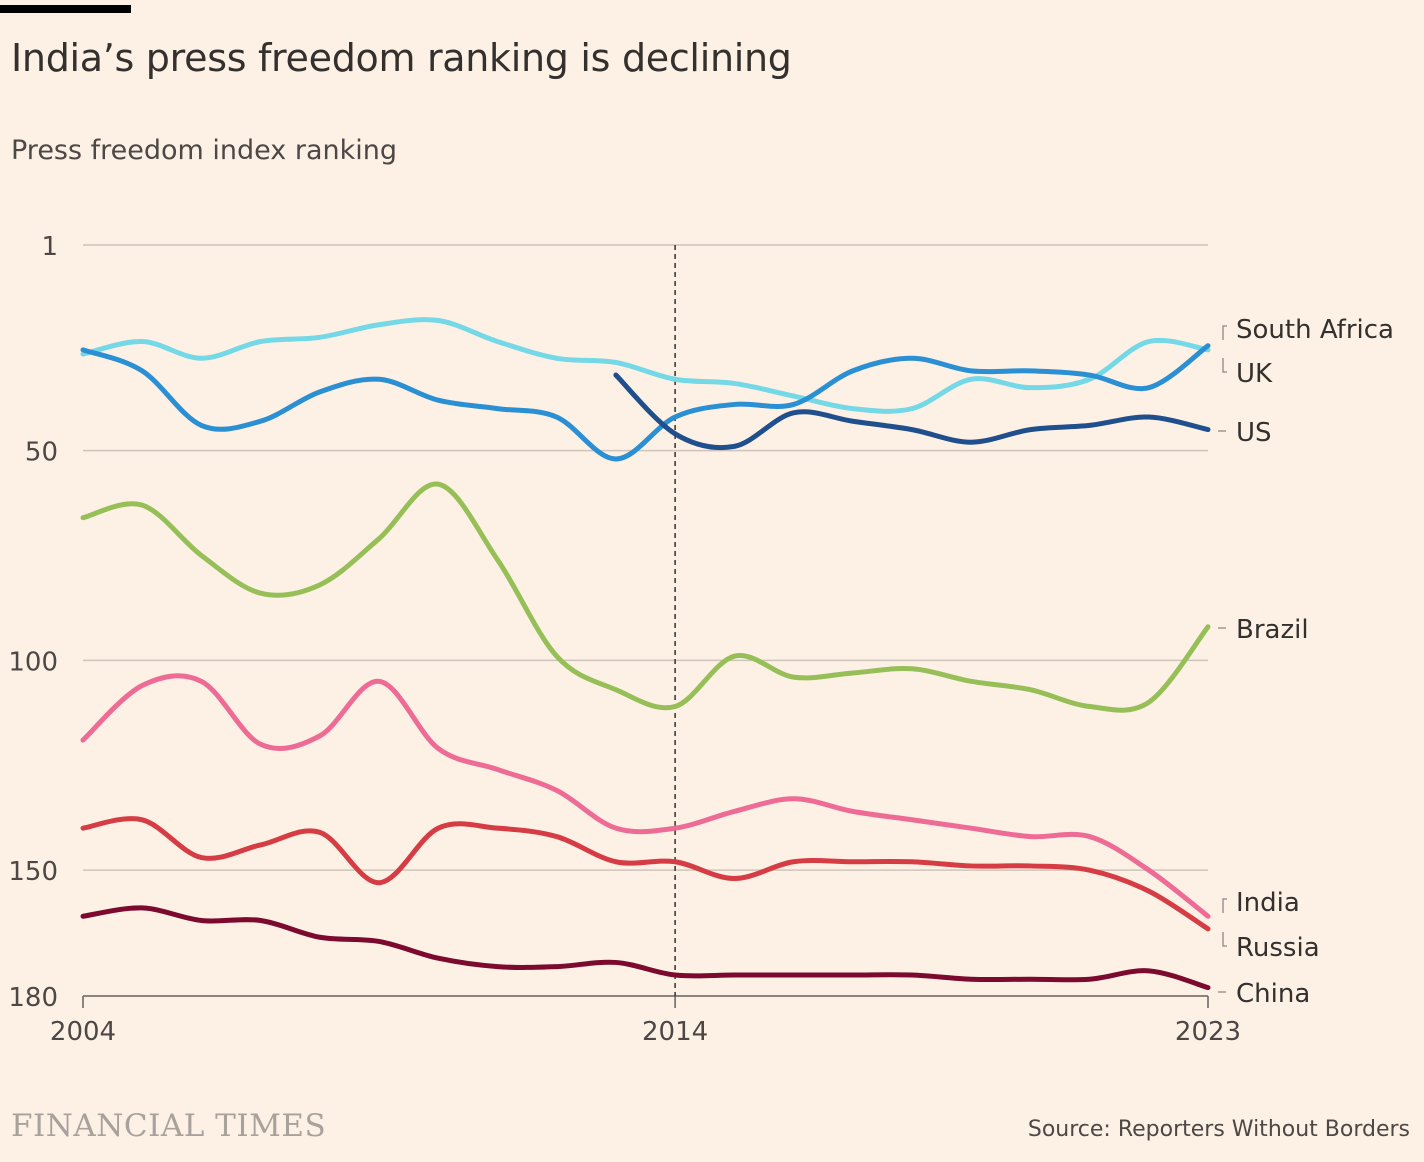  Describe the element at coordinates (645, 948) in the screenshot. I see `series-line-china` at that location.